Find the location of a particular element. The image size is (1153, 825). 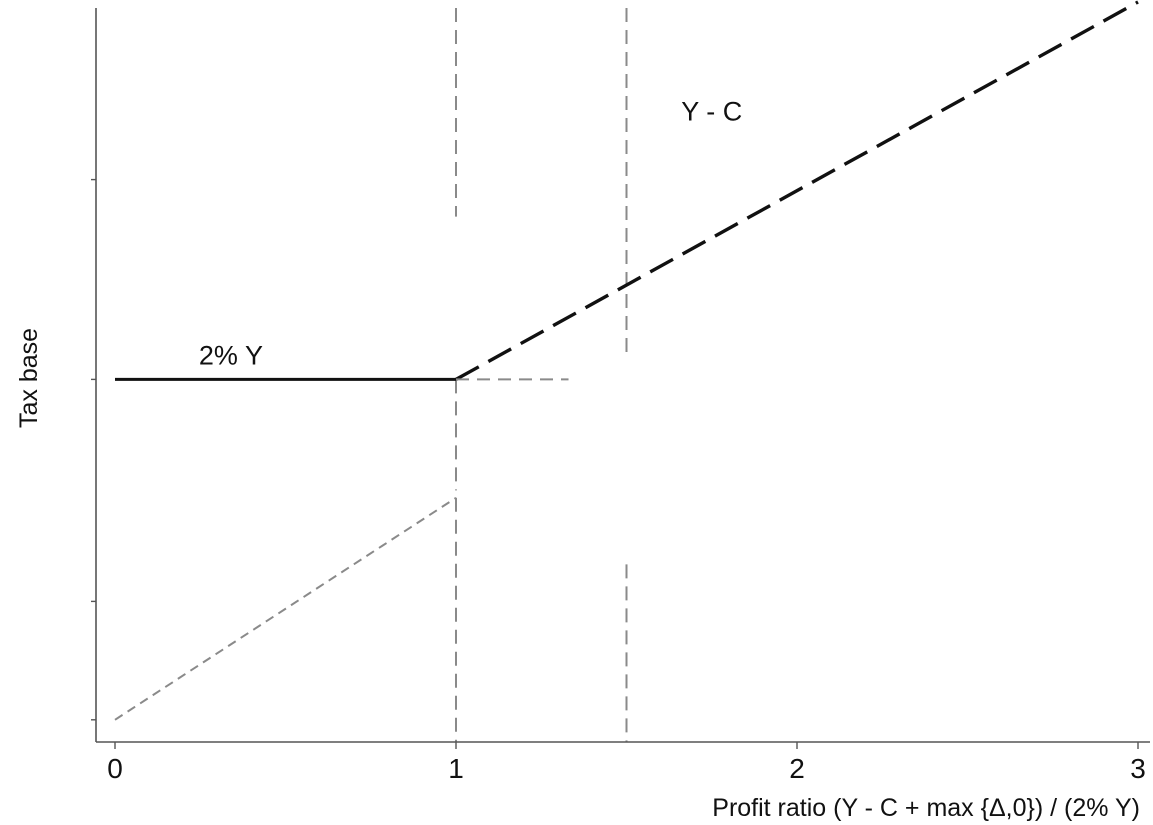

annotation-y-minus-c: Y - C is located at coordinates (711, 111).